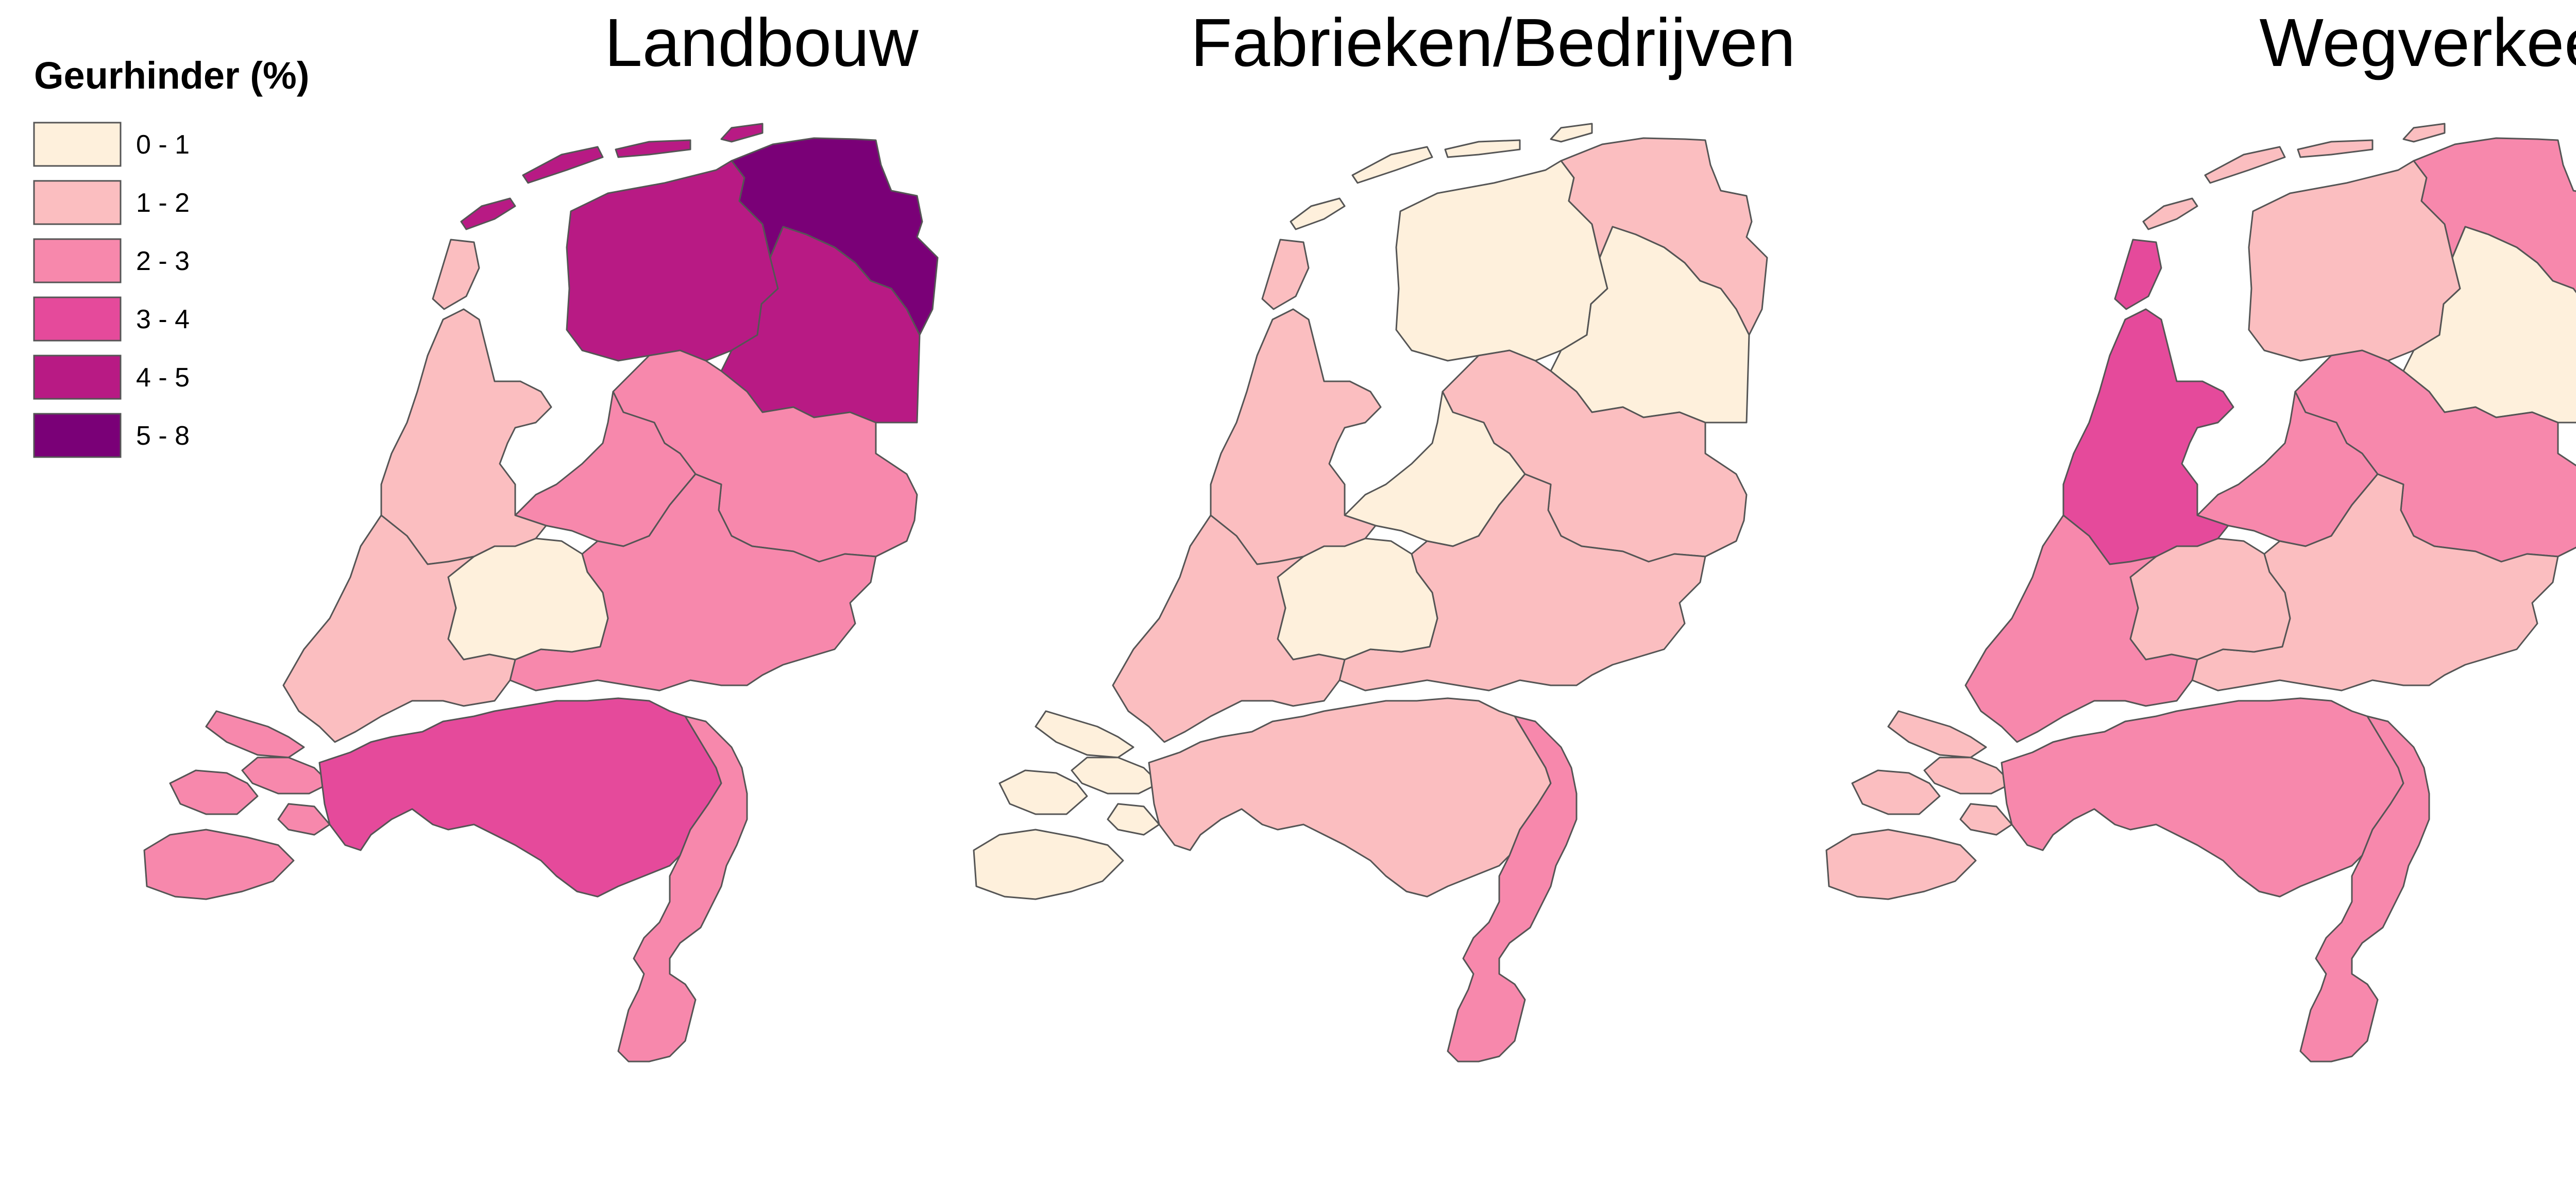  Describe the element at coordinates (163, 145) in the screenshot. I see `legend-label: 0 - 1` at that location.